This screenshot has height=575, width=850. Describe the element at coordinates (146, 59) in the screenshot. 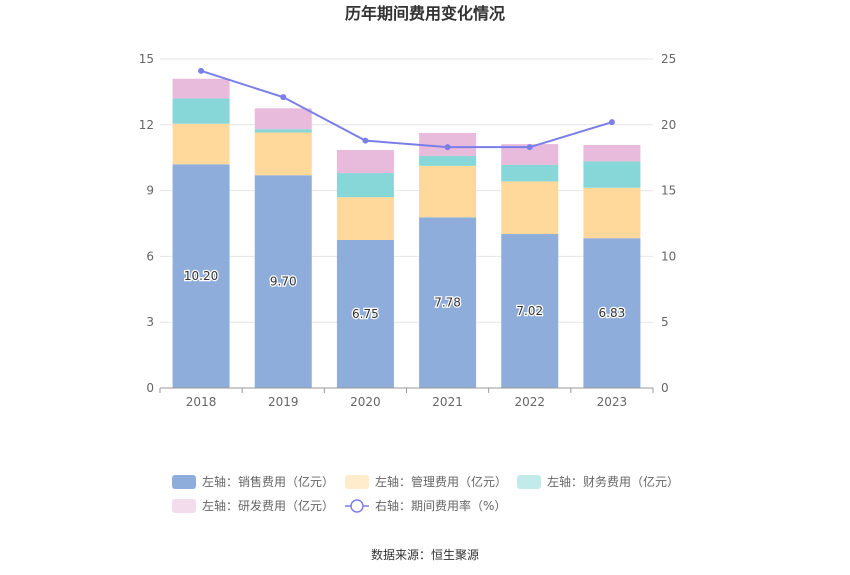

I see `left-axis-tick-label: 15` at that location.